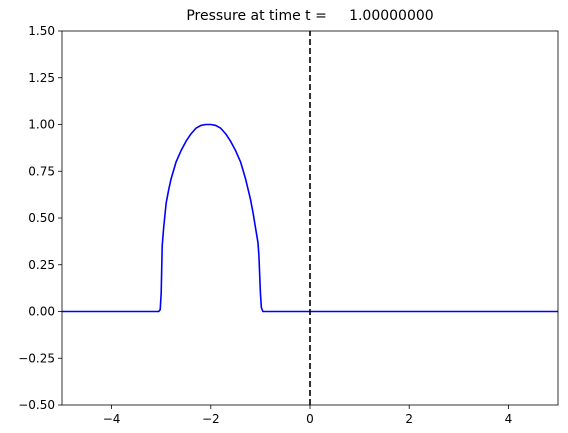 Image resolution: width=568 pixels, height=433 pixels. I want to click on y-tick-label: −0.50, so click(36, 405).